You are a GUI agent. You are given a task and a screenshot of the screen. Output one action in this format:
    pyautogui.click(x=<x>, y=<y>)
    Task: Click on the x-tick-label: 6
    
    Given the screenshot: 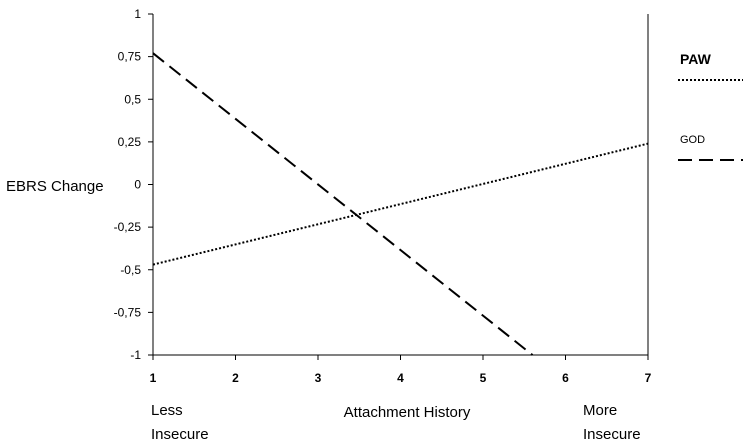 What is the action you would take?
    pyautogui.click(x=565, y=378)
    